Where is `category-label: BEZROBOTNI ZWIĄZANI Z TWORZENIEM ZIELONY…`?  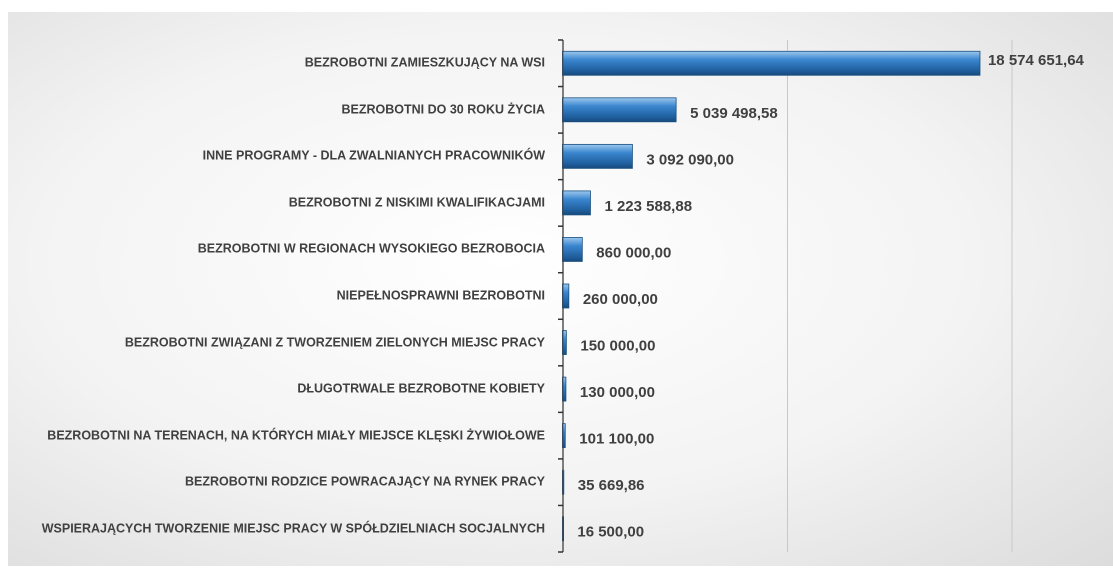 category-label: BEZROBOTNI ZWIĄZANI Z TWORZENIEM ZIELONY… is located at coordinates (288, 342).